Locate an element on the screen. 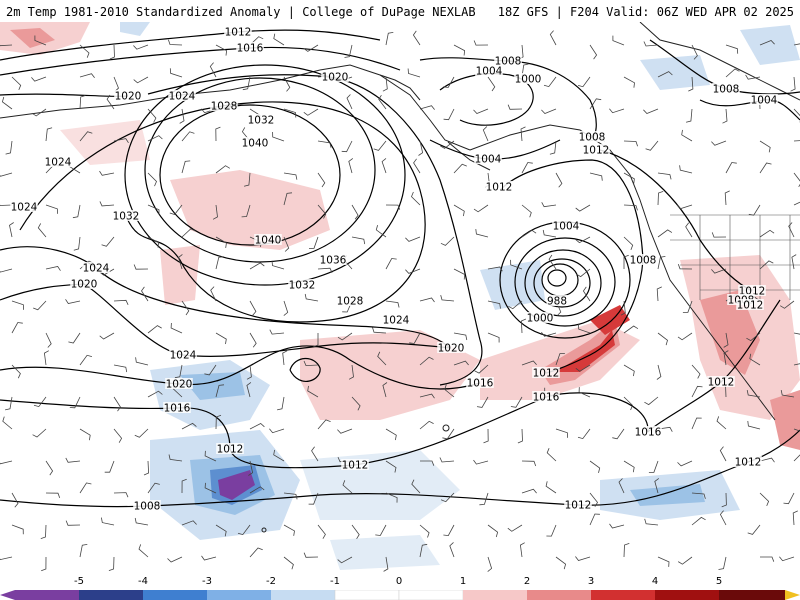 This screenshot has height=600, width=800. isobar-label: 1040 is located at coordinates (255, 144).